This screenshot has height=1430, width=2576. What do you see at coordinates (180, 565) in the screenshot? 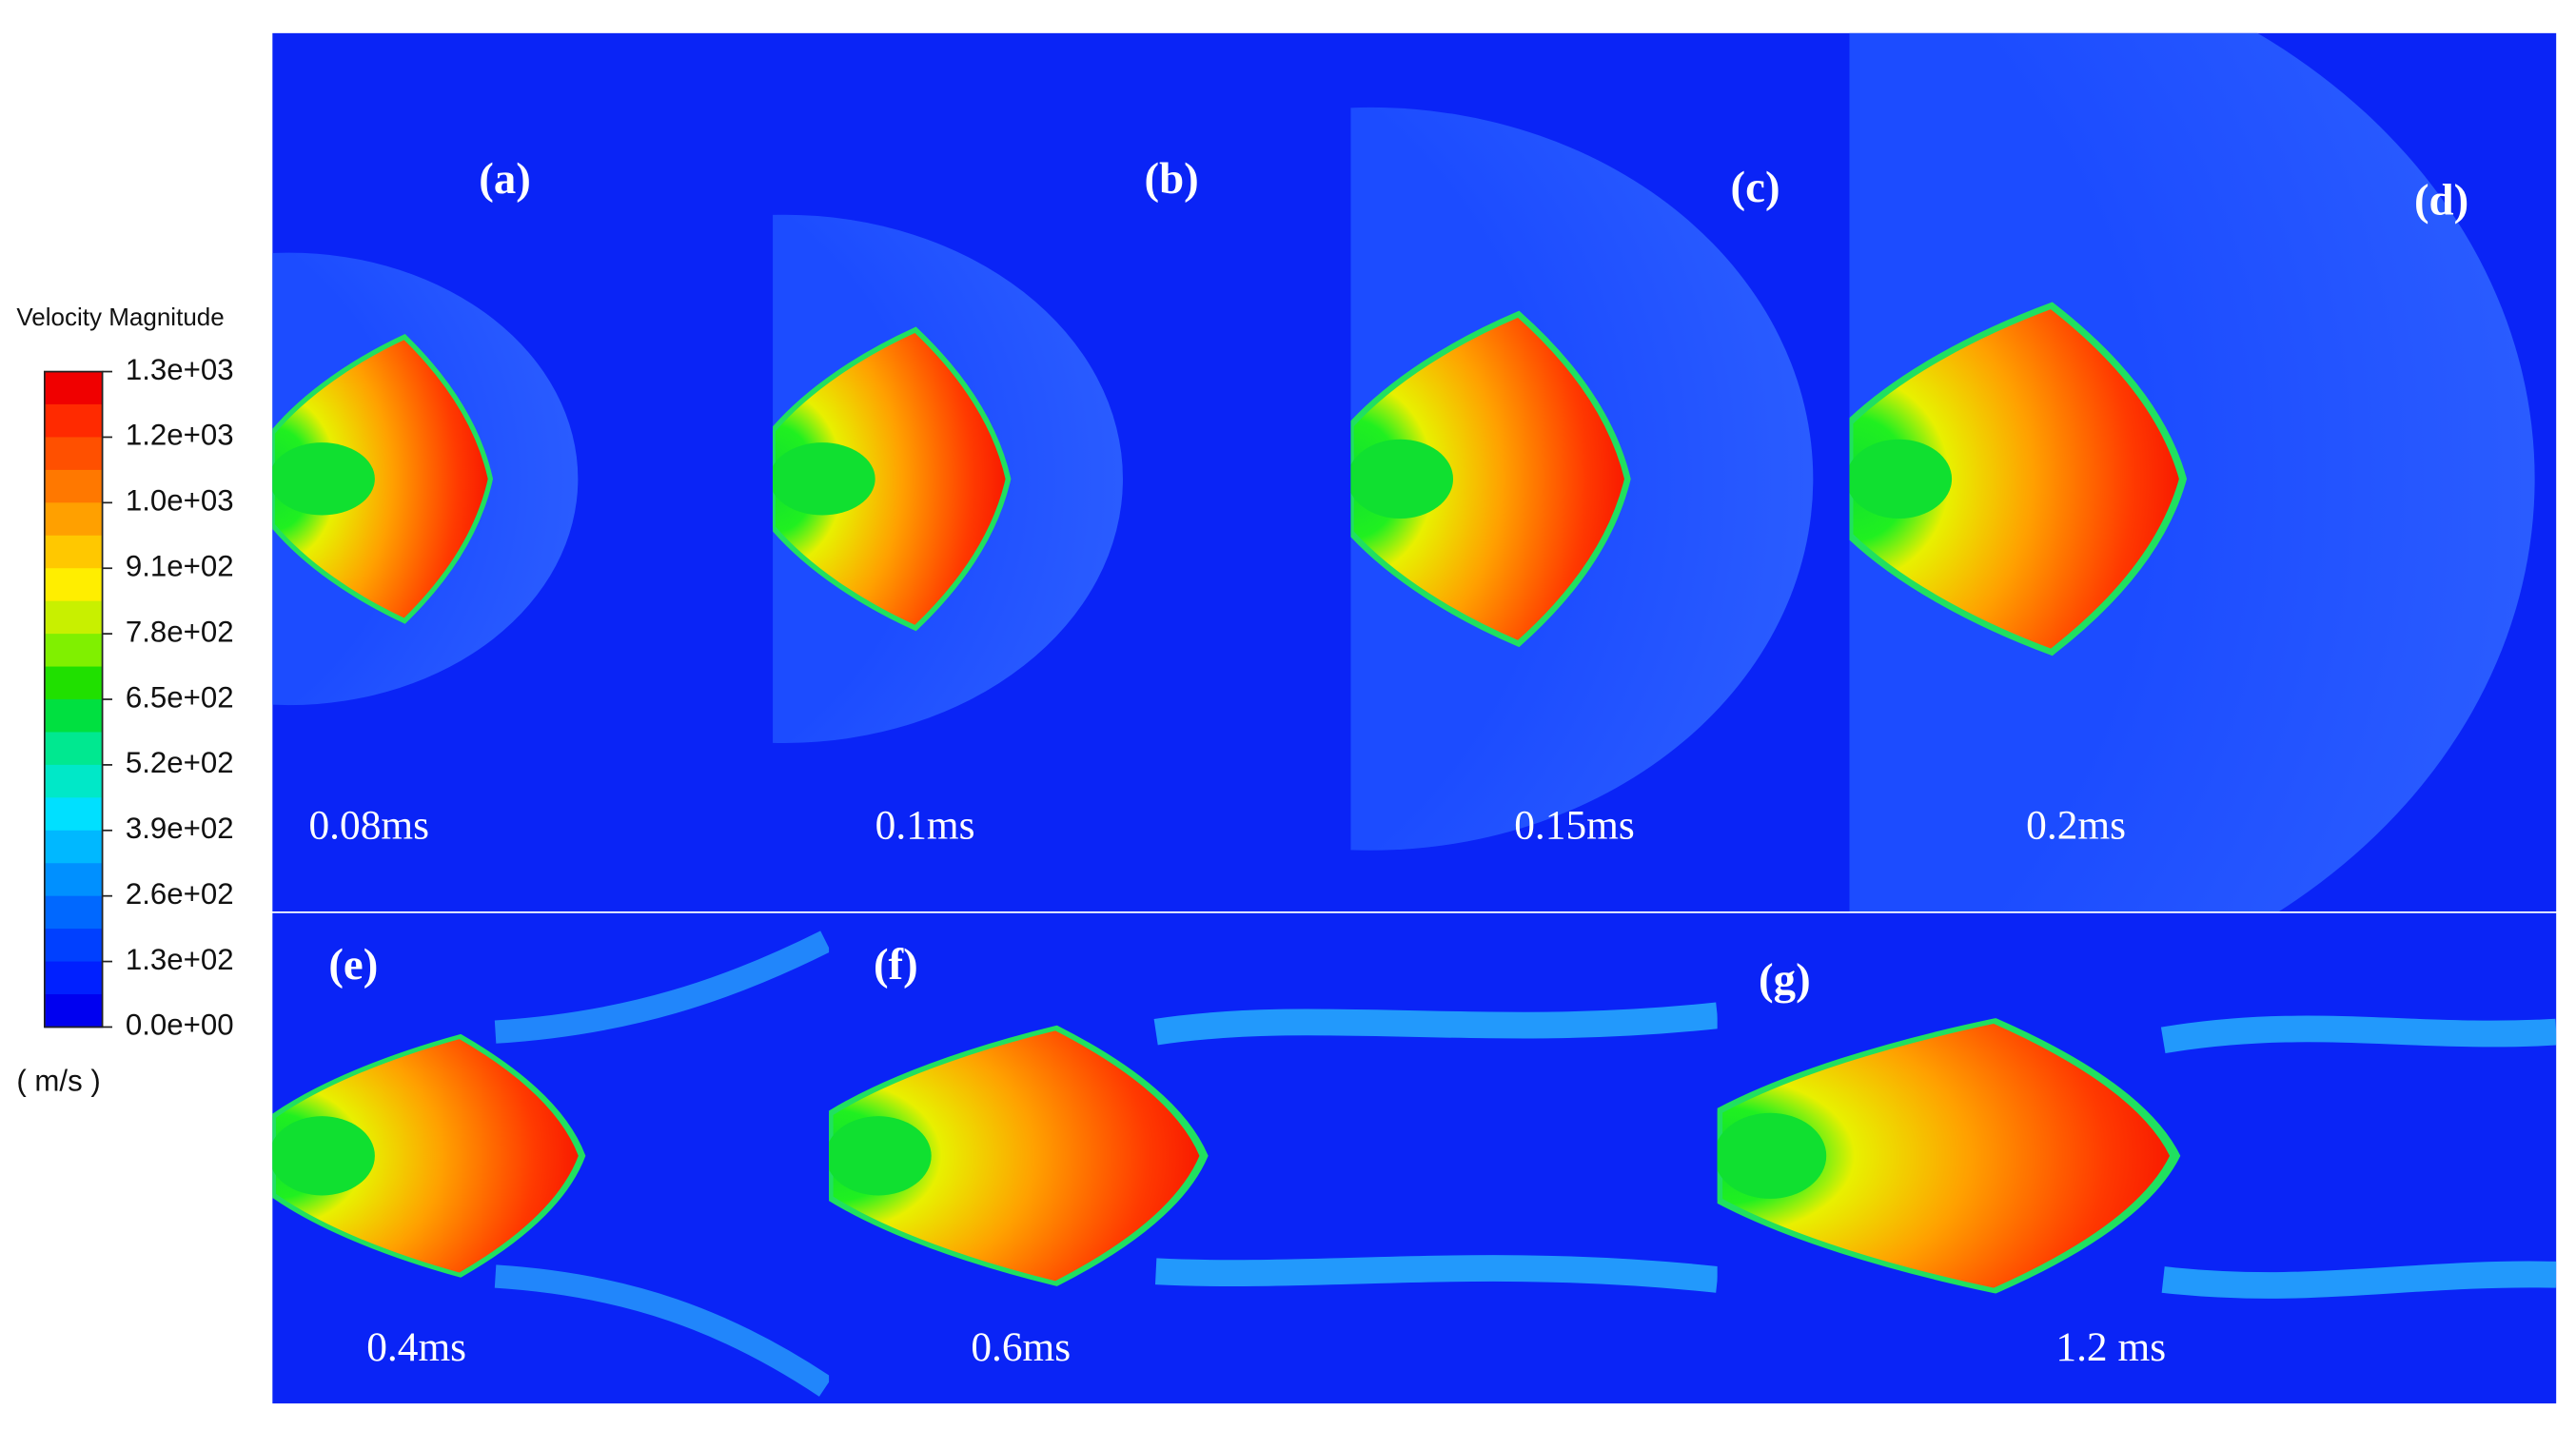
I see `colorbar-label: 9.1e+02` at bounding box center [180, 565].